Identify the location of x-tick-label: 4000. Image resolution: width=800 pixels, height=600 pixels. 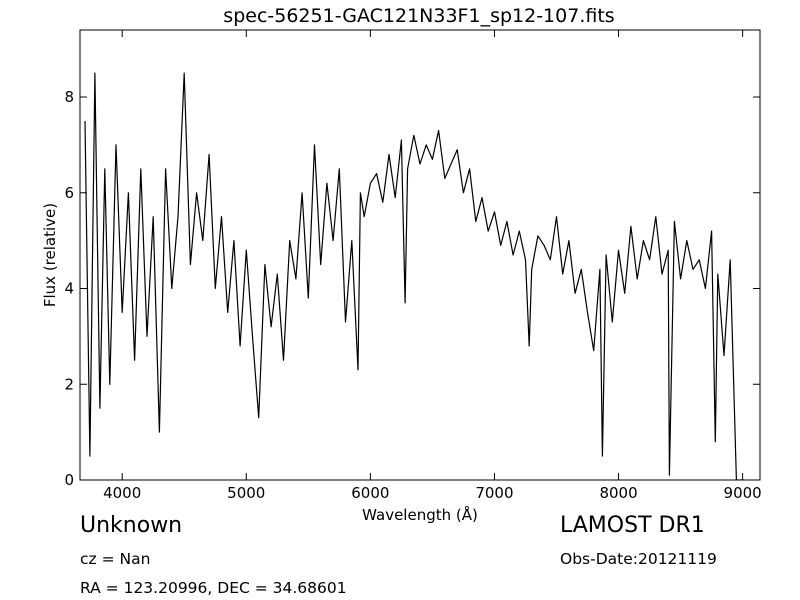
(122, 493).